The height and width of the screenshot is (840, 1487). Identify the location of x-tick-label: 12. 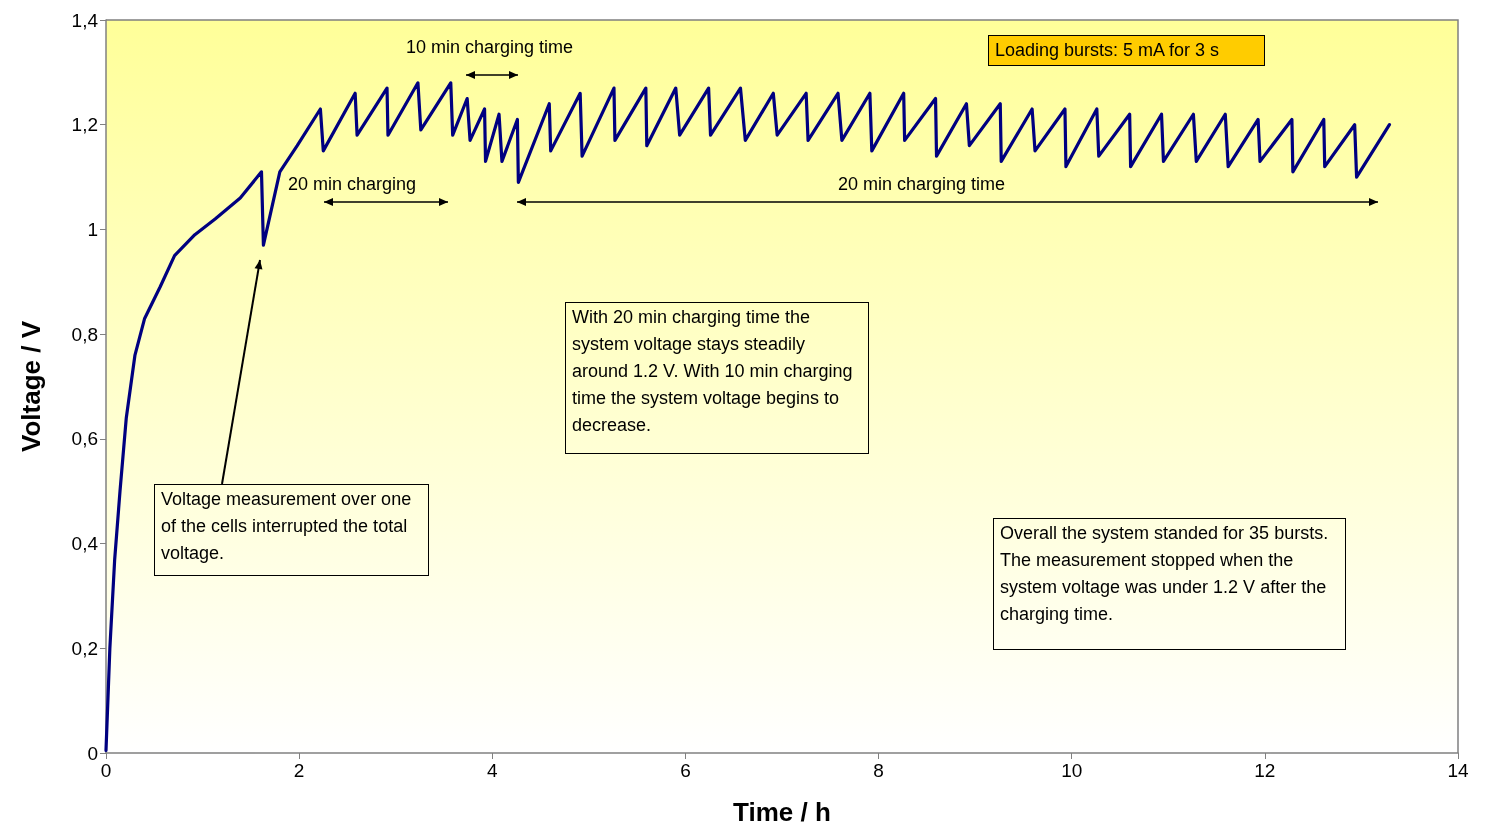
(1265, 770).